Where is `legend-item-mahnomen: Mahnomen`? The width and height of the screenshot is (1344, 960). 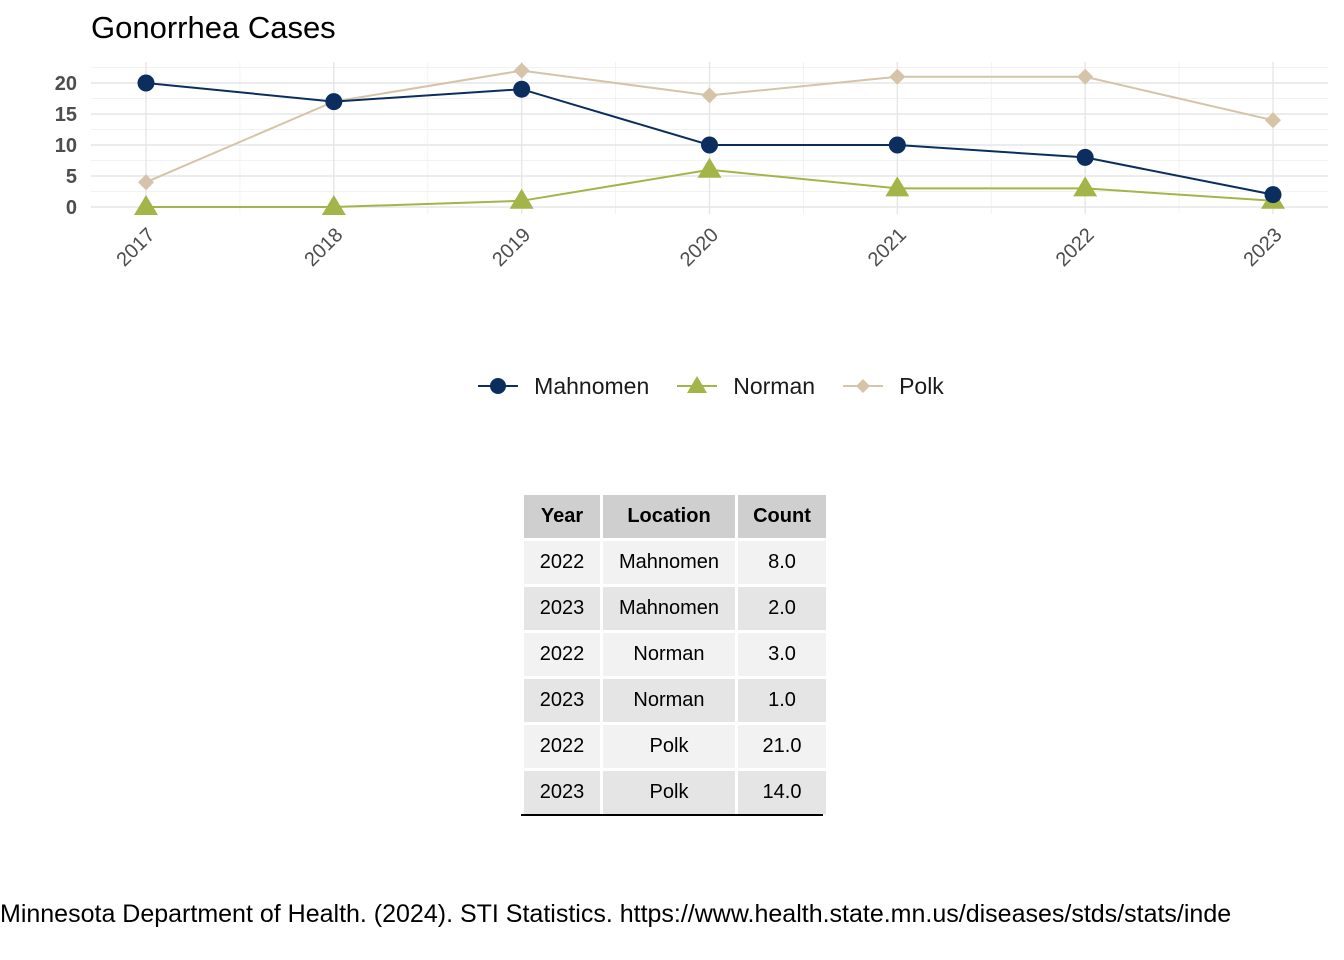 legend-item-mahnomen: Mahnomen is located at coordinates (563, 386).